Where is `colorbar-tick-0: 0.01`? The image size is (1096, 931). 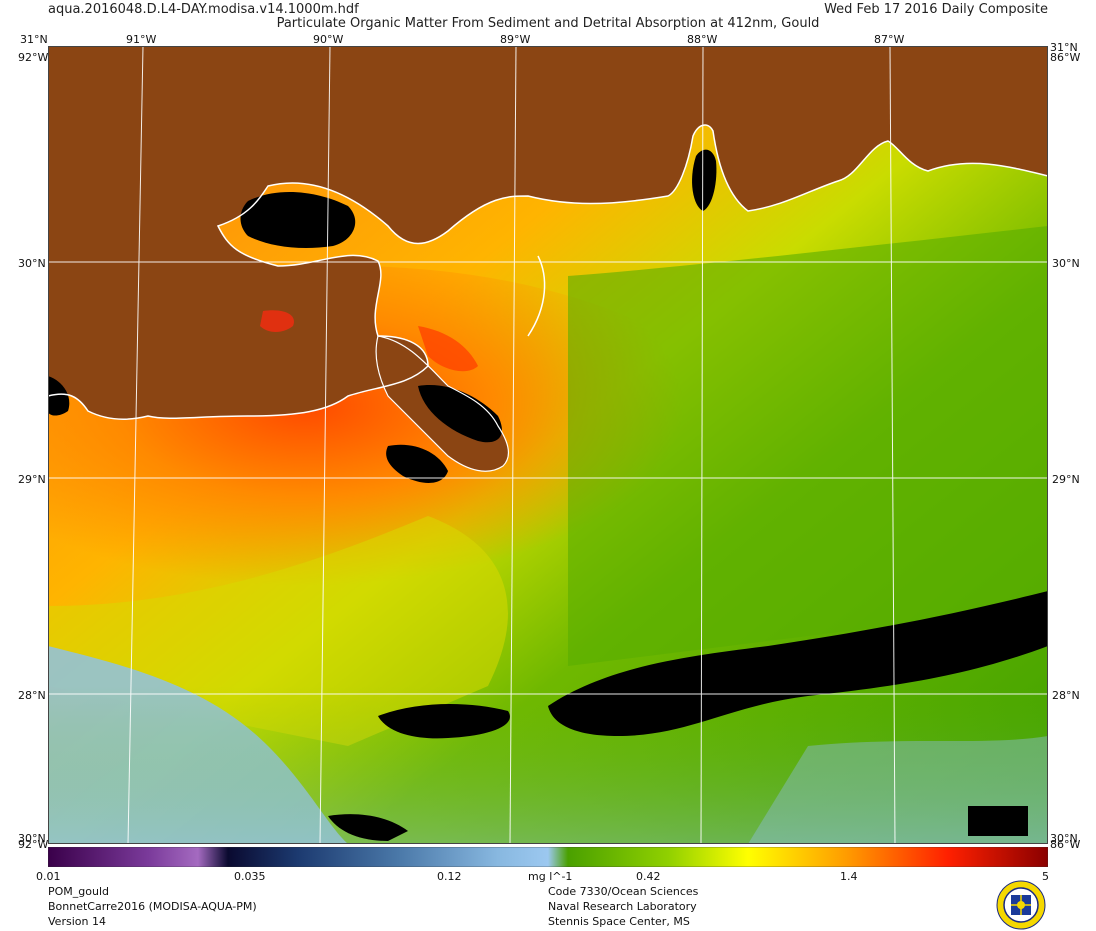 colorbar-tick-0: 0.01 is located at coordinates (48, 876).